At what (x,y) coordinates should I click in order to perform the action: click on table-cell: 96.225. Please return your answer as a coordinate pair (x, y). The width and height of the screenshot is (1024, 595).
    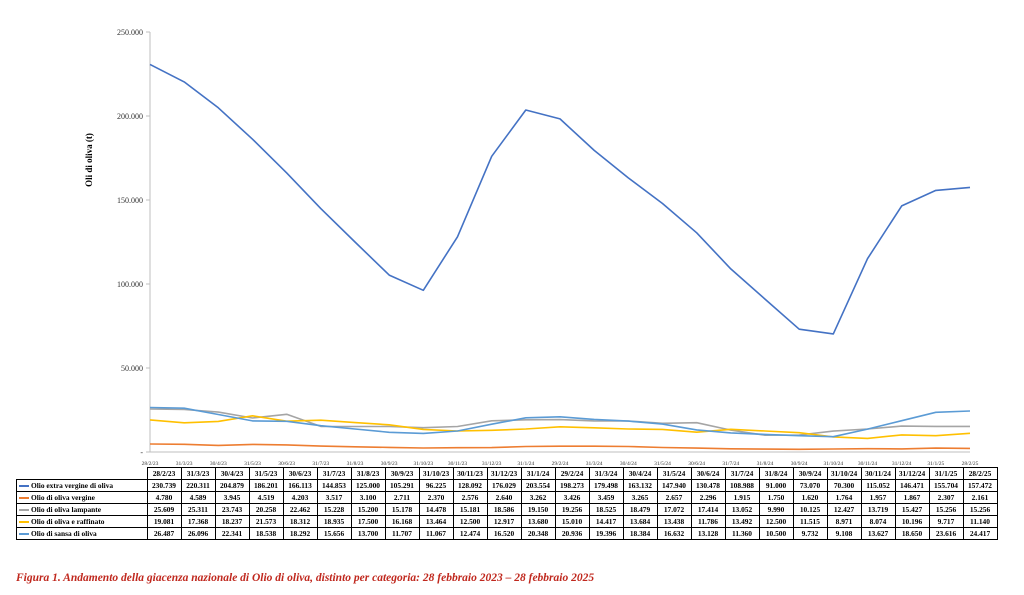
    Looking at the image, I should click on (436, 485).